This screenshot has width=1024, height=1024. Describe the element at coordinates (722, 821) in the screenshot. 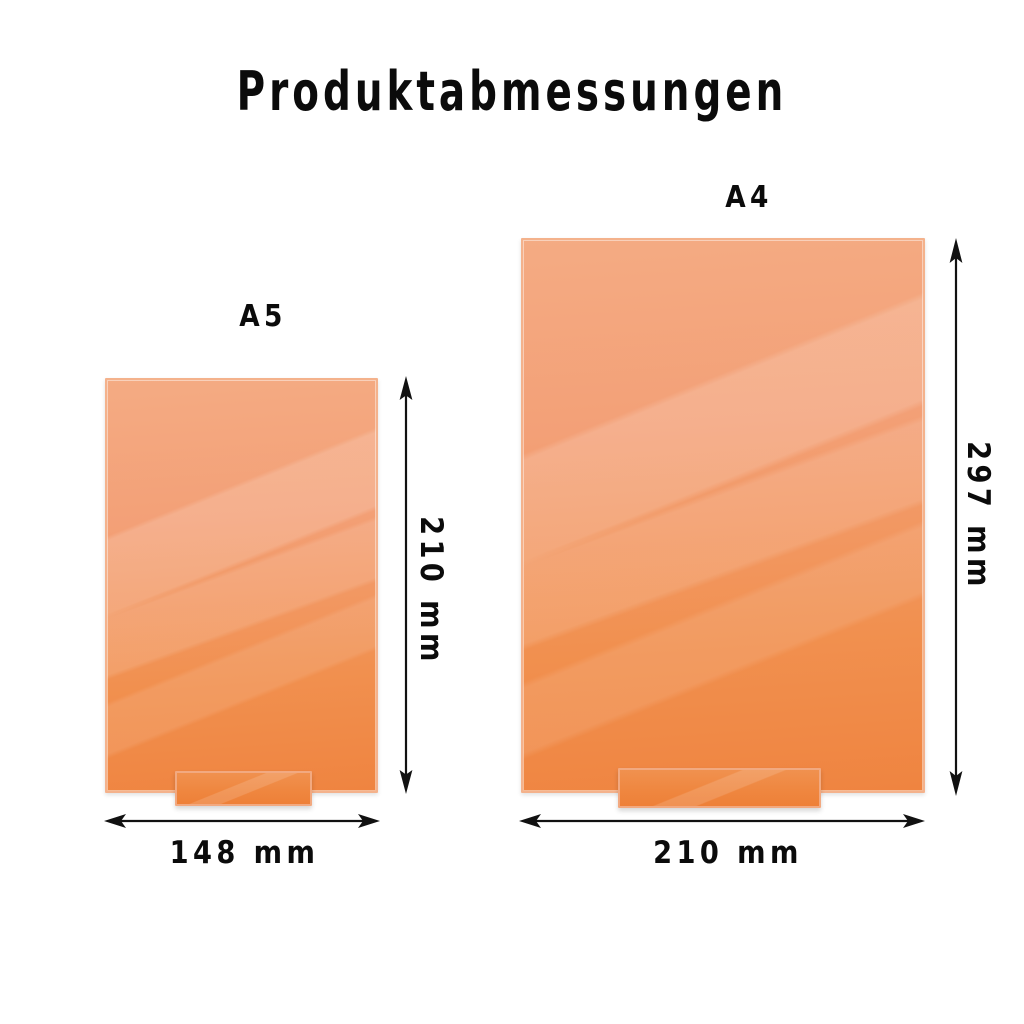

I see `dimension-arrow-horizontal-a4` at that location.